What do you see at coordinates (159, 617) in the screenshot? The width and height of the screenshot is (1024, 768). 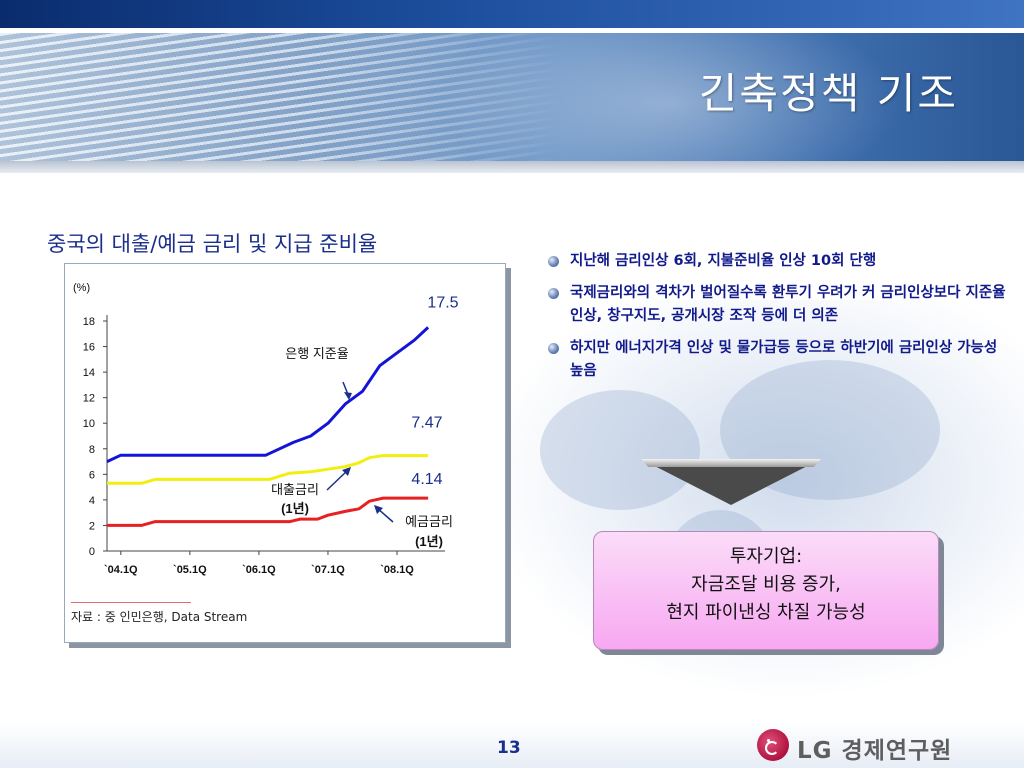 I see `source-text: 자료 : 중 인민은행, Data Stream` at bounding box center [159, 617].